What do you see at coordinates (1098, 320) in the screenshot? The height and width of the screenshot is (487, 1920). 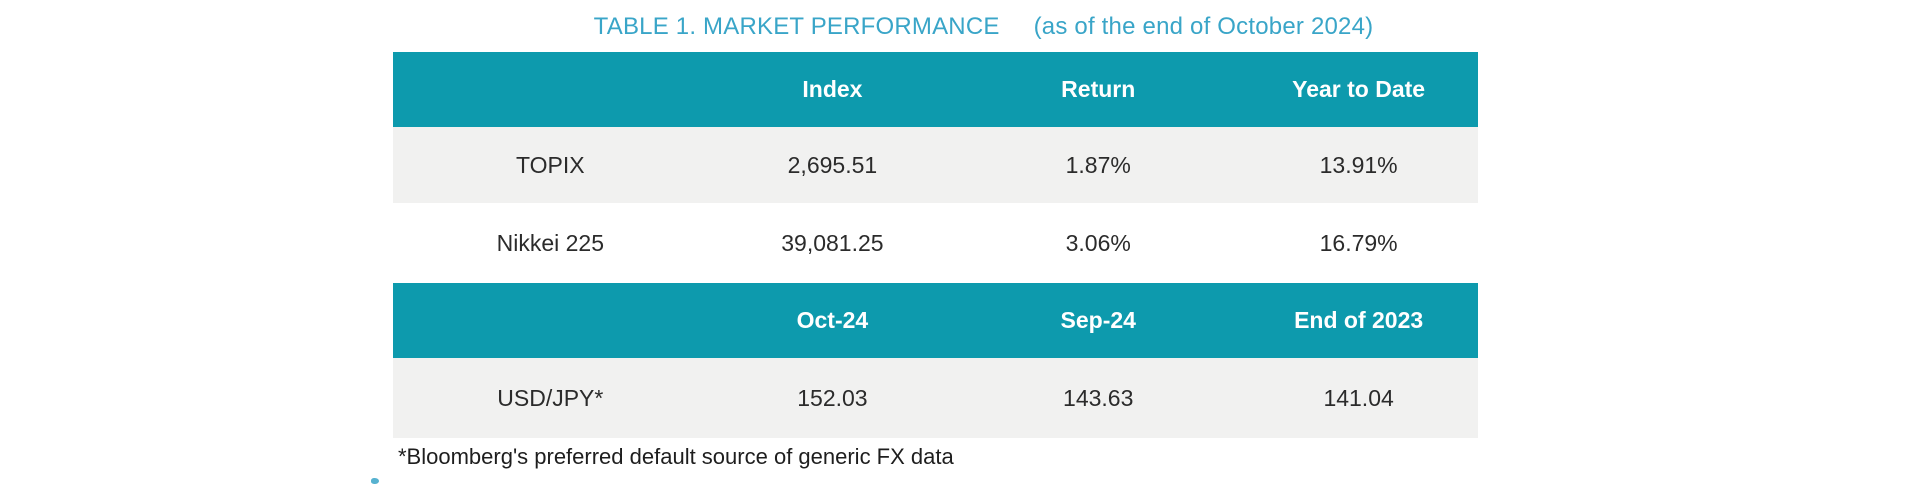 I see `header-cell-sep-24: Sep-24` at bounding box center [1098, 320].